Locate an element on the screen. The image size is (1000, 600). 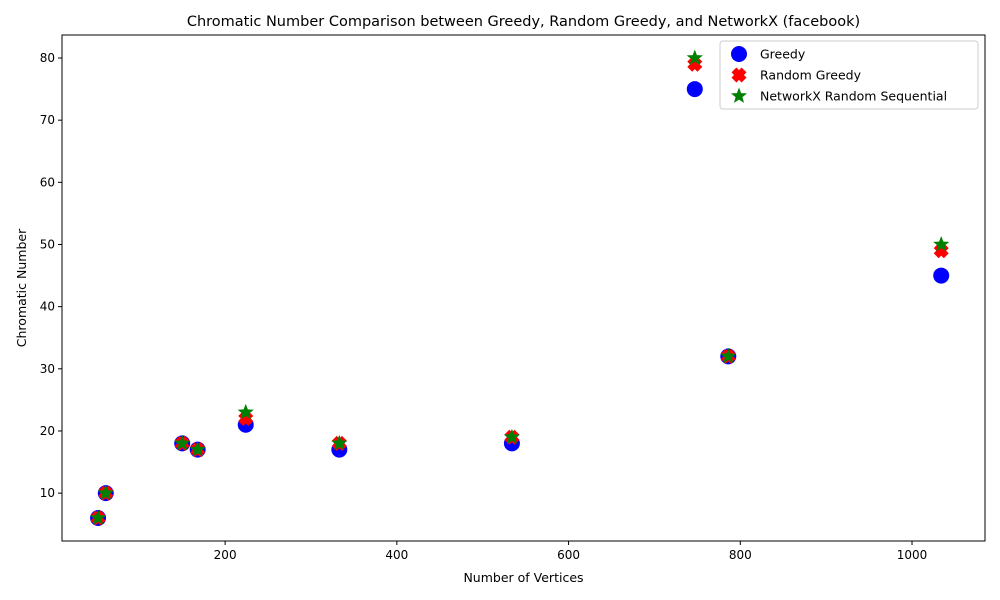
y-tick-label: 30 is located at coordinates (47, 369).